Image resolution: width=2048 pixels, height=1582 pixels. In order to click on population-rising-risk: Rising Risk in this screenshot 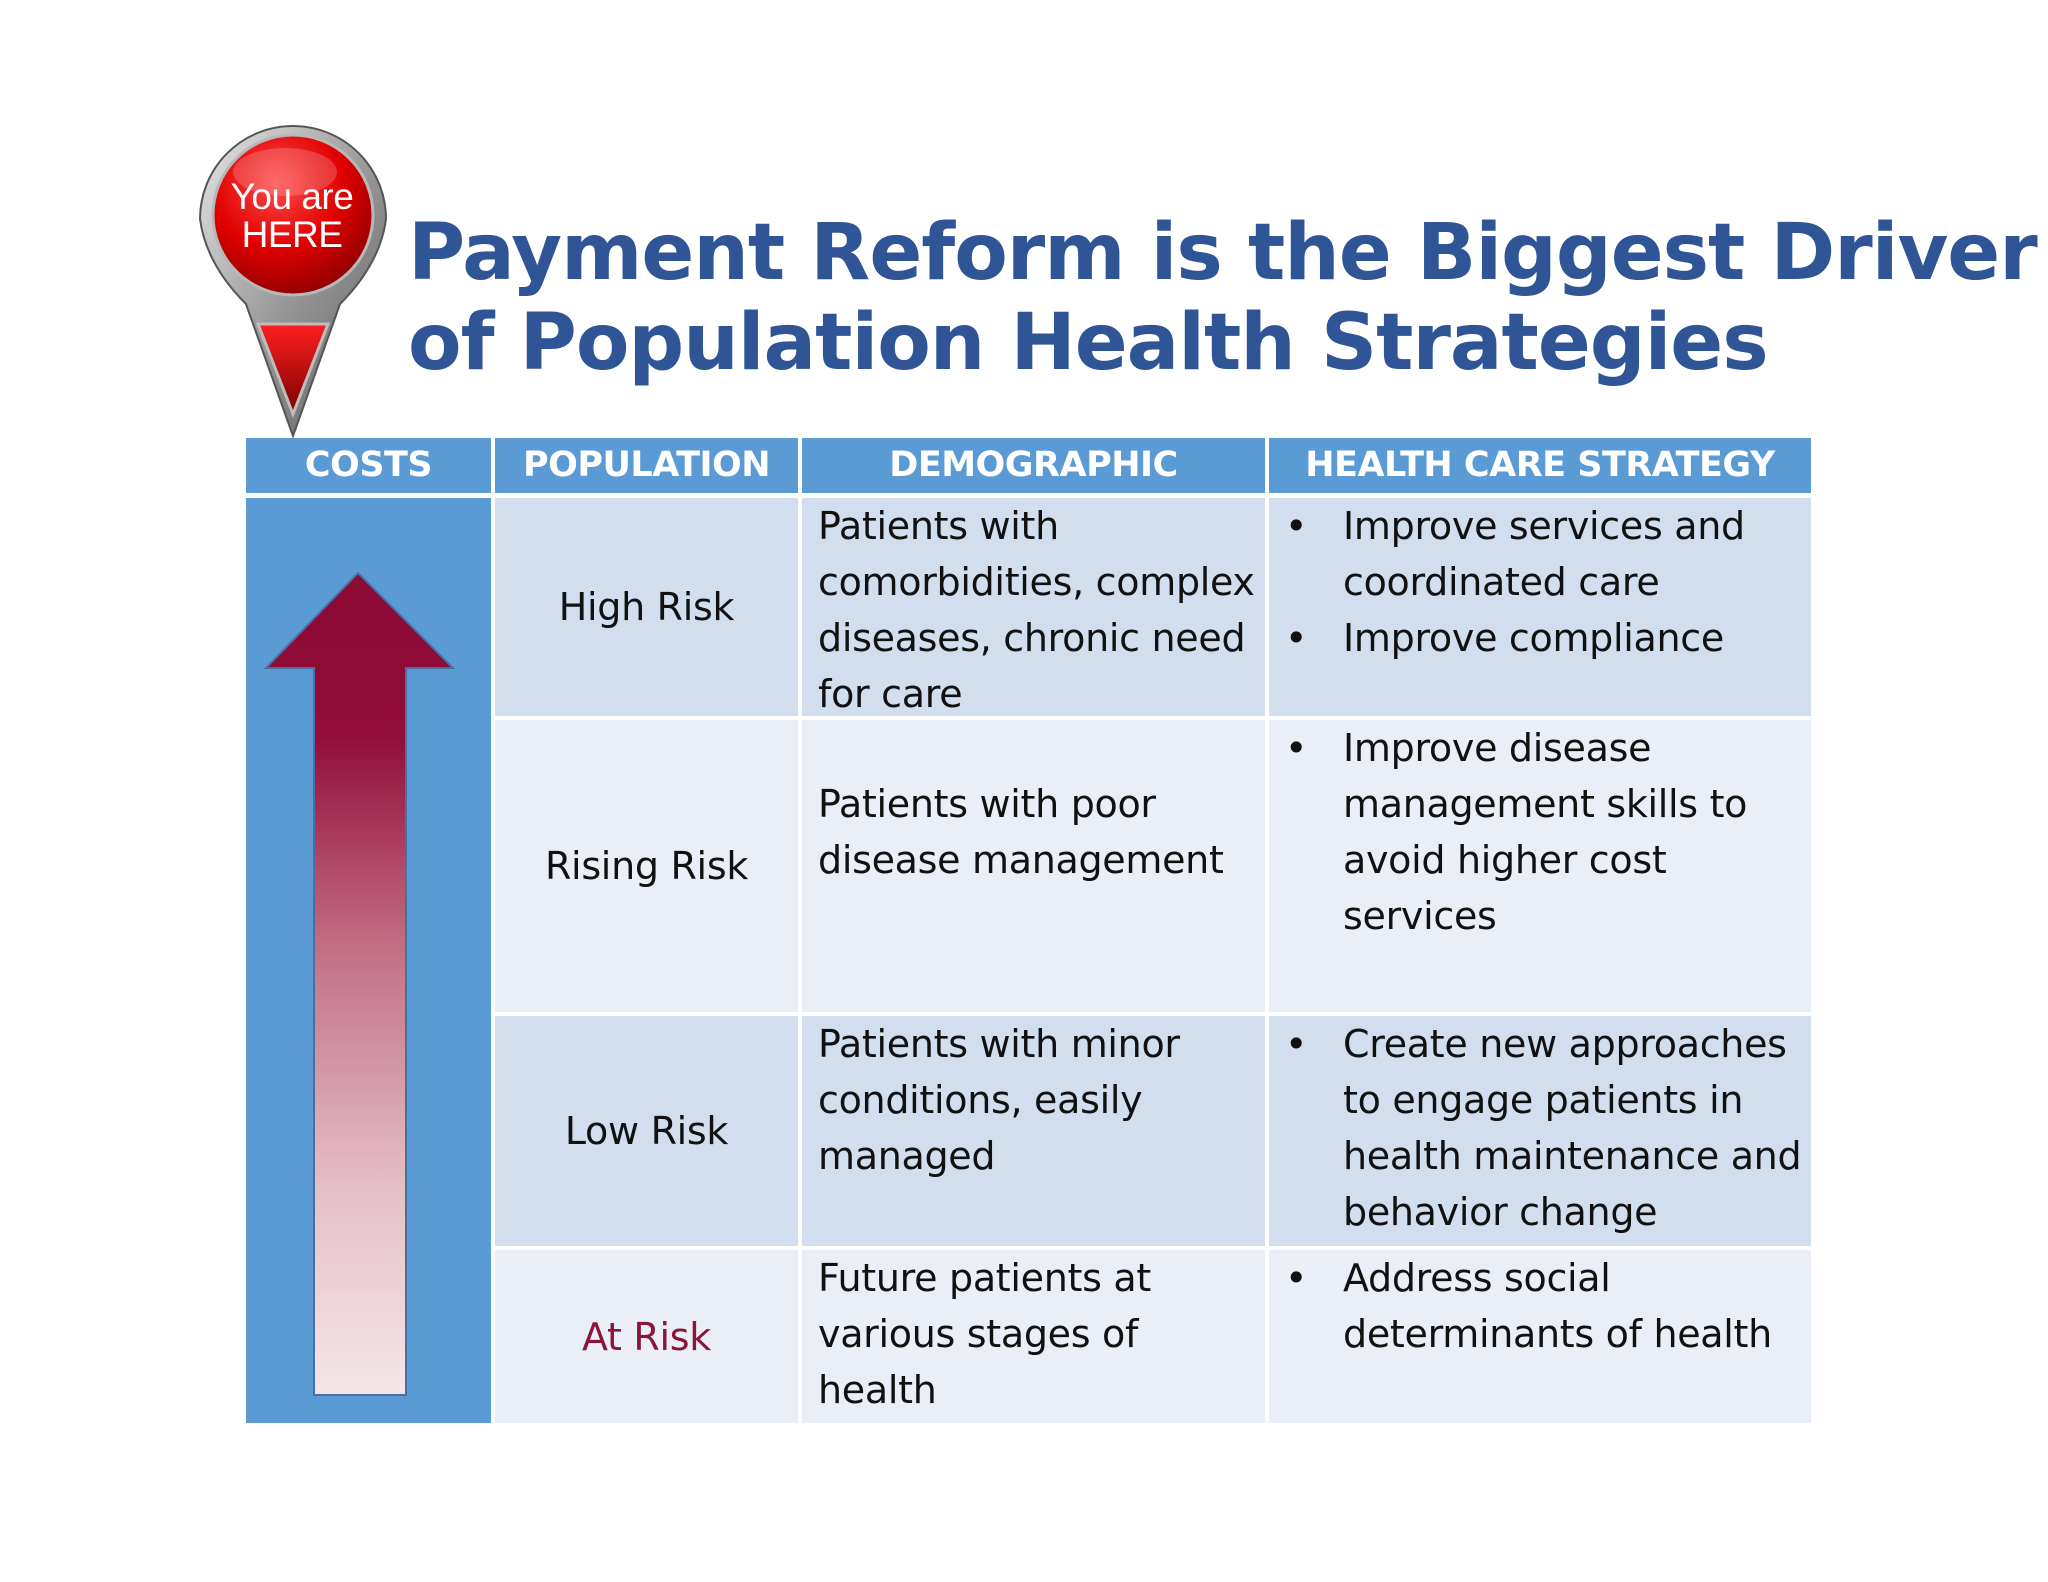, I will do `click(646, 866)`.